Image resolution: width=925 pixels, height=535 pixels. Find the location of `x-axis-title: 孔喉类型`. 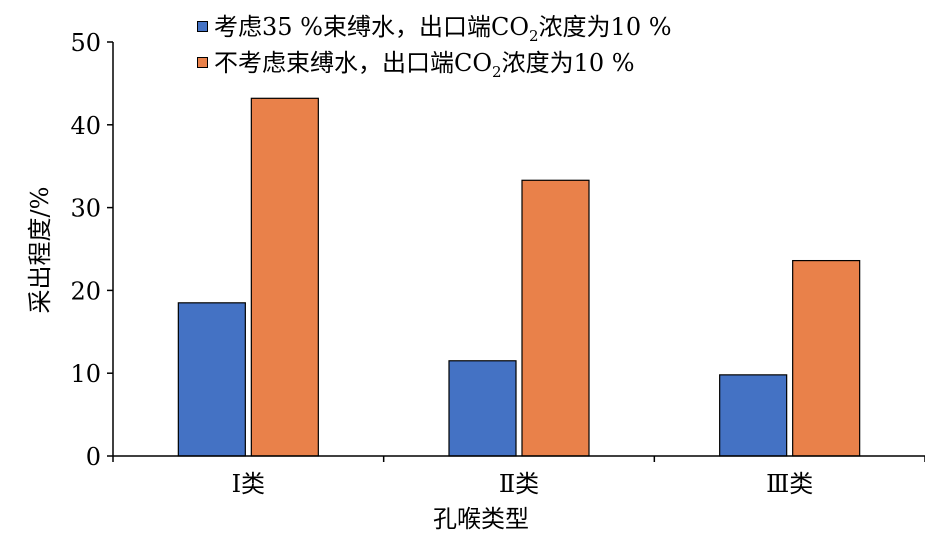

x-axis-title: 孔喉类型 is located at coordinates (481, 519).